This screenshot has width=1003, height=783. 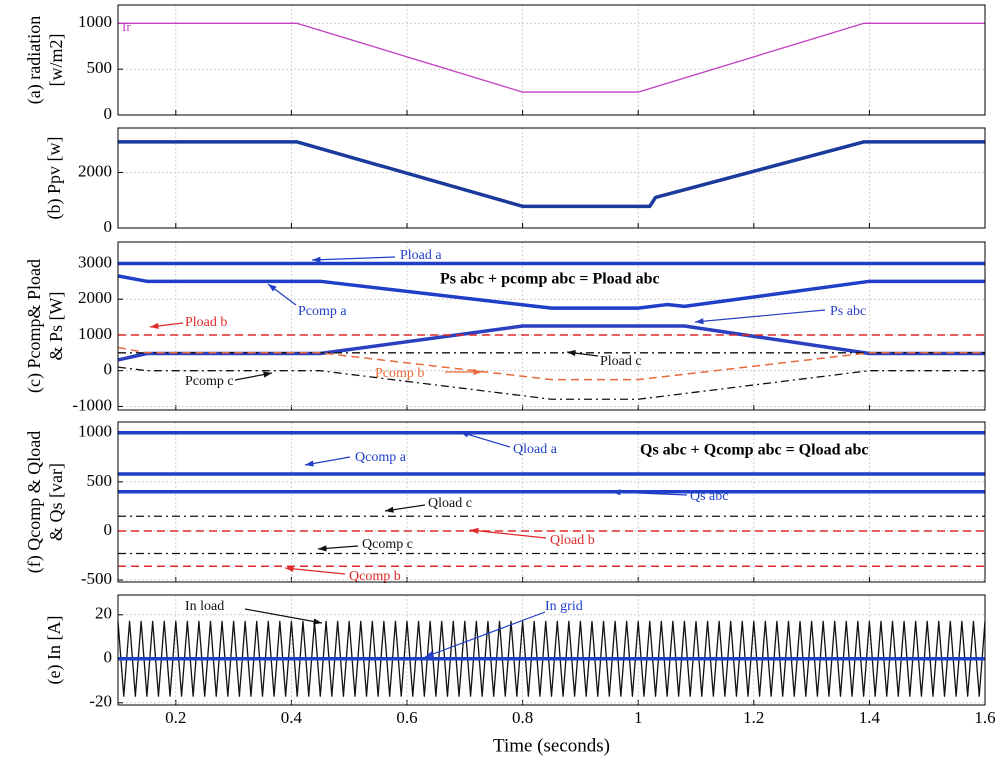 I want to click on series-label: Qs abc, so click(x=709, y=496).